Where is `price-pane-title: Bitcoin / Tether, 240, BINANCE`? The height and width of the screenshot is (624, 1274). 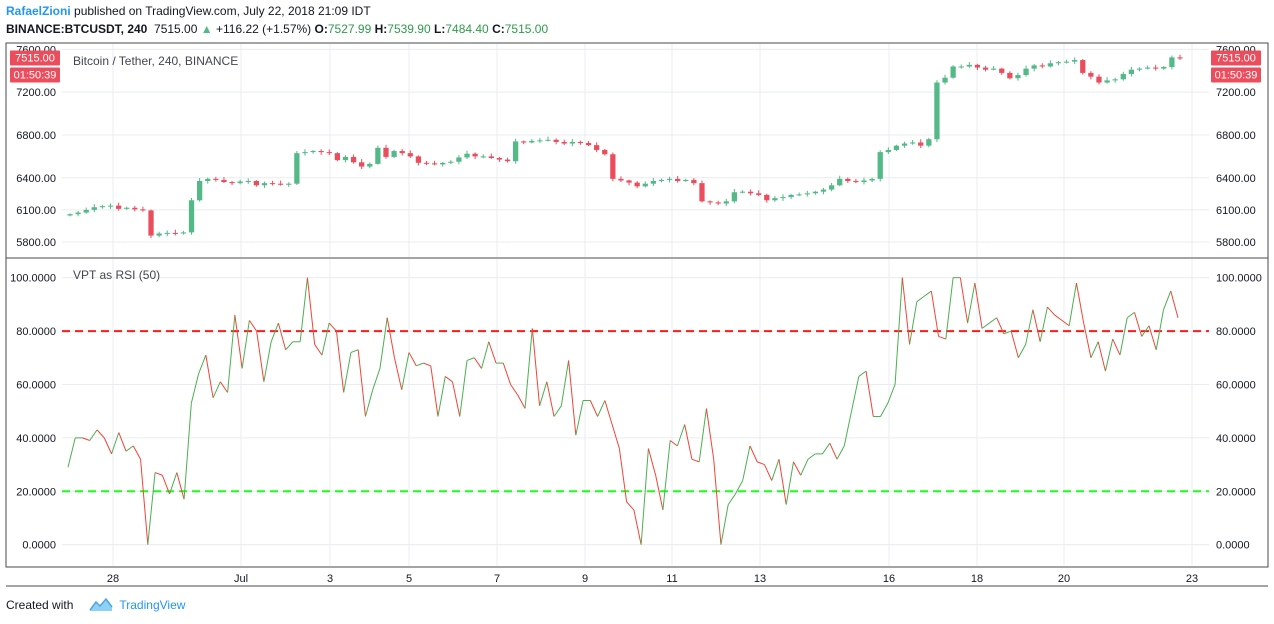 price-pane-title: Bitcoin / Tether, 240, BINANCE is located at coordinates (155, 61).